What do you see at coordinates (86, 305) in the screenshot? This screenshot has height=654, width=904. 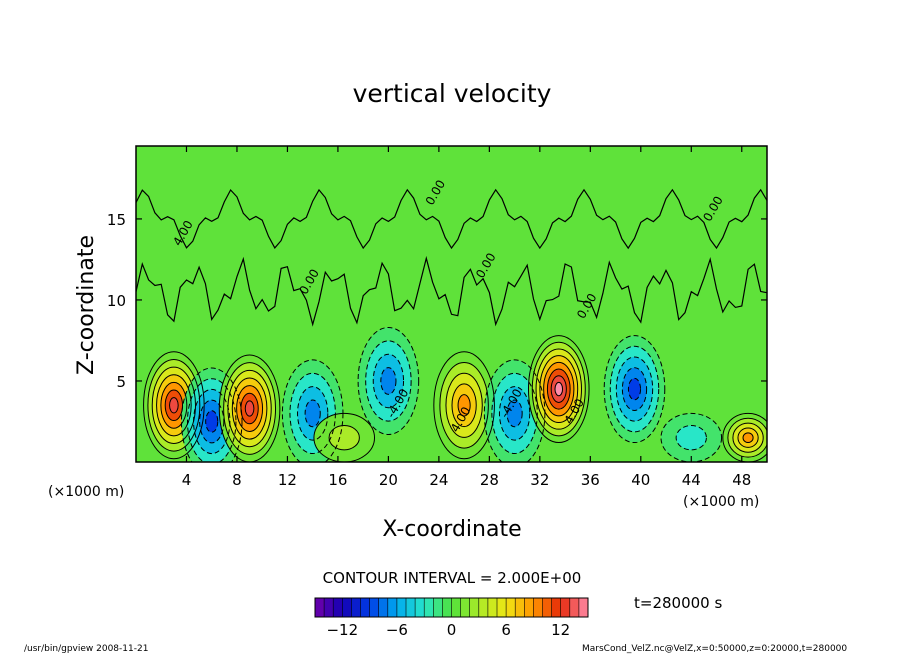 I see `y-axis-label: Z-coordinate` at bounding box center [86, 305].